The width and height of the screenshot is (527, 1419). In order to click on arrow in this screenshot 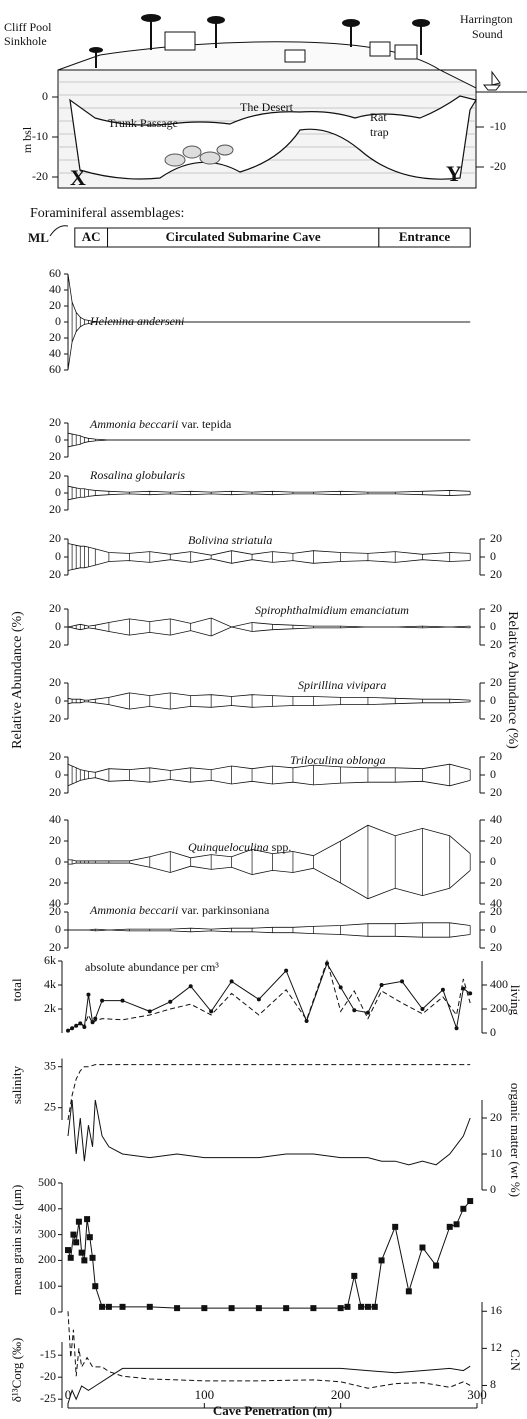, I will do `click(59, 231)`.